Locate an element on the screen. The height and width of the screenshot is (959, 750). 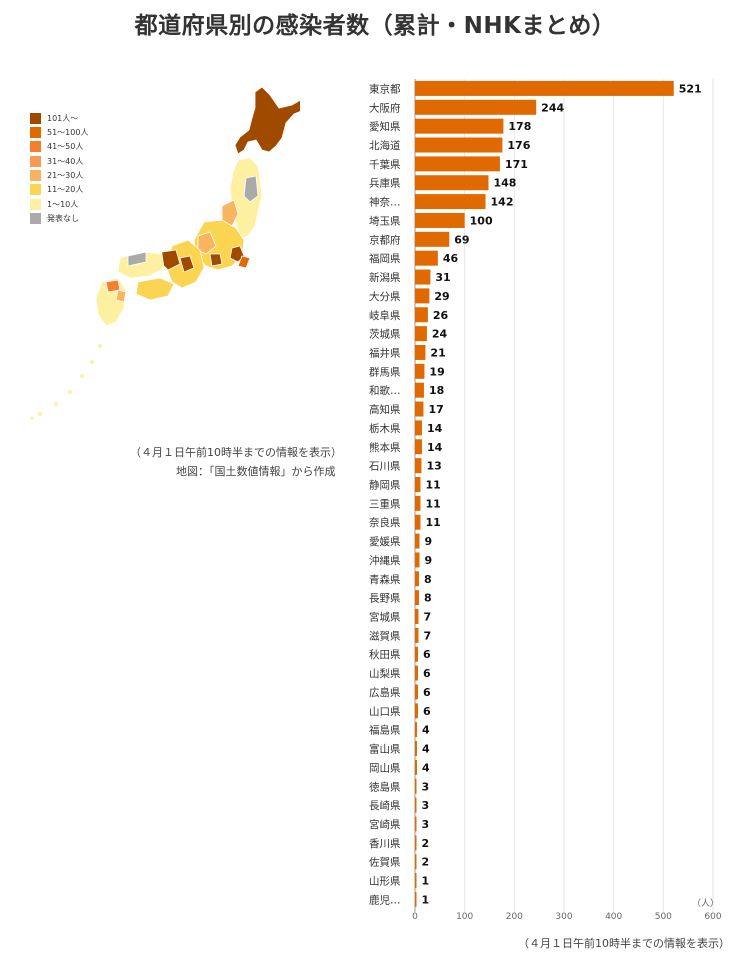
category-label: 熊本県 is located at coordinates (385, 447).